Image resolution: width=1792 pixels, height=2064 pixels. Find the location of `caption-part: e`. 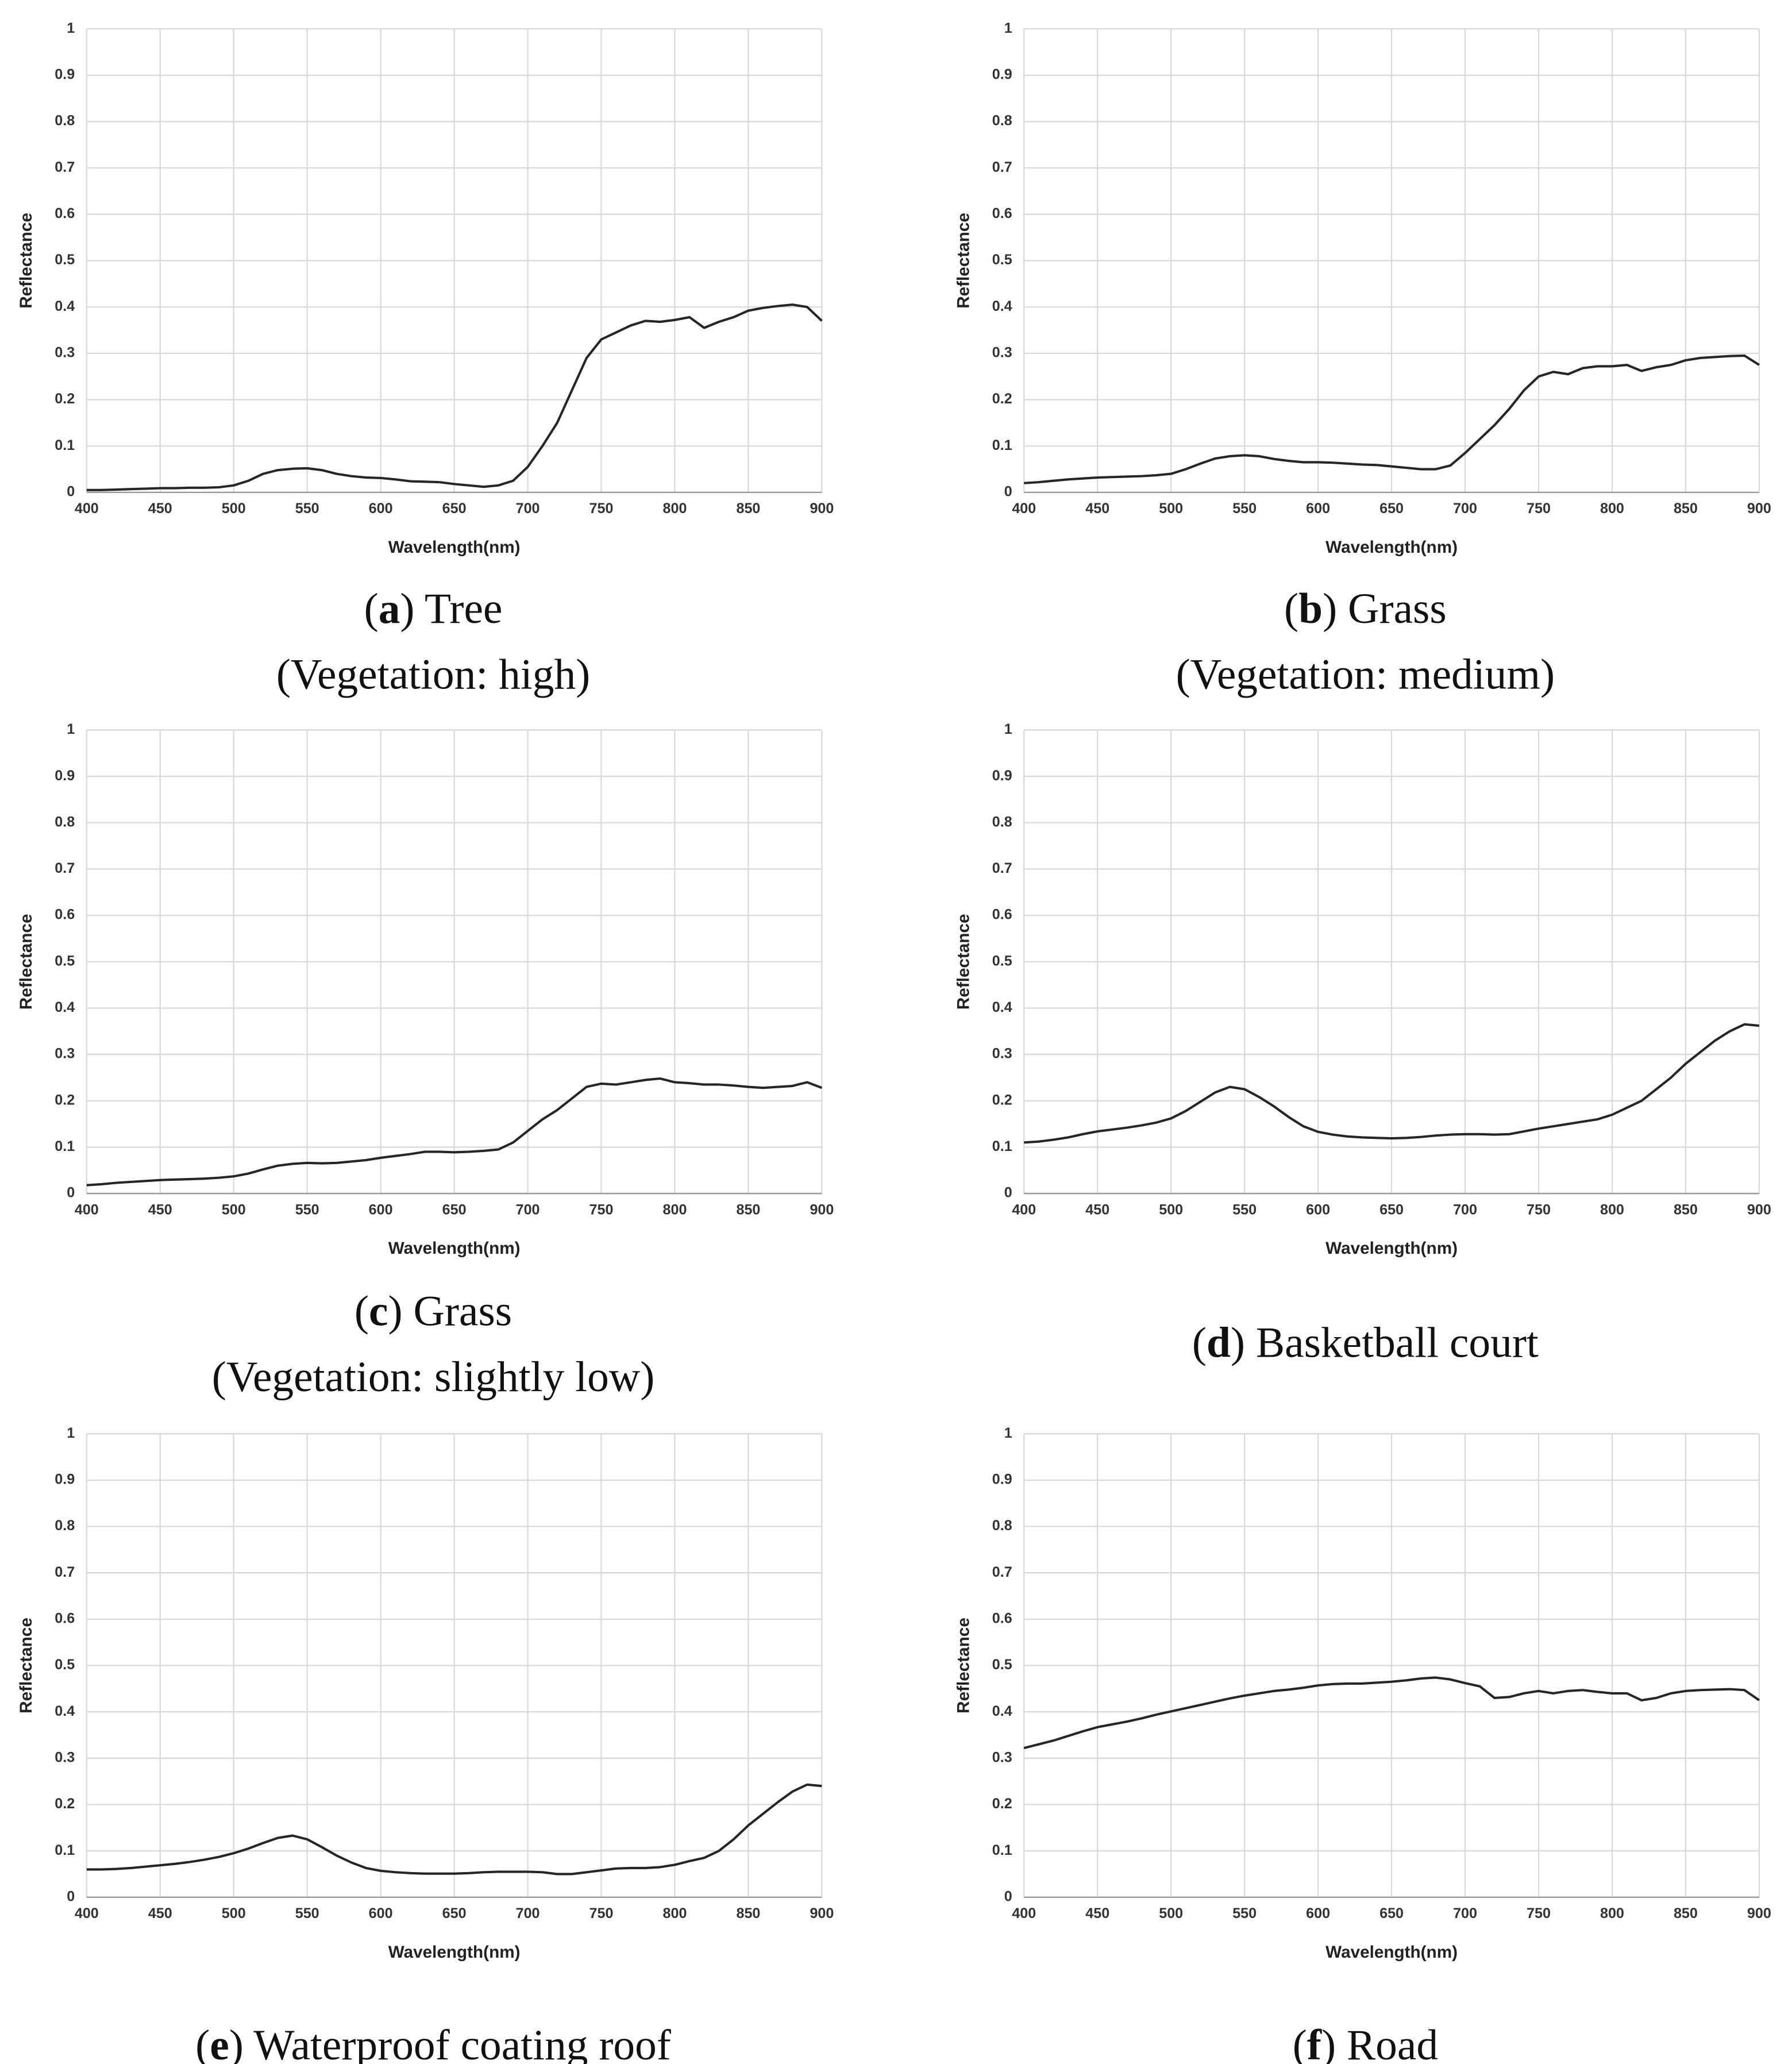

caption-part: e is located at coordinates (219, 2042).